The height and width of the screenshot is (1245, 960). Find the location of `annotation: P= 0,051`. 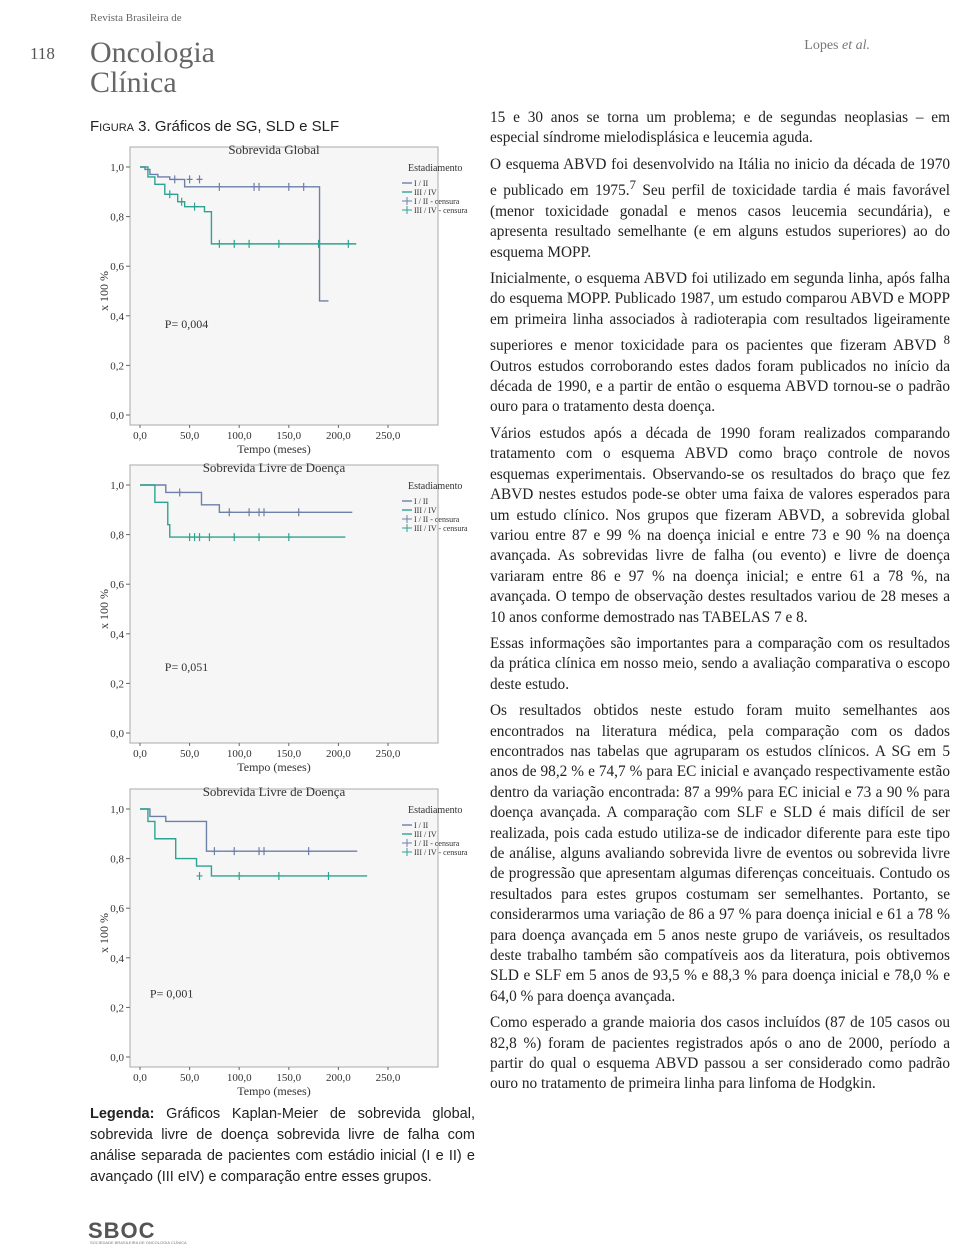

annotation: P= 0,051 is located at coordinates (186, 667).